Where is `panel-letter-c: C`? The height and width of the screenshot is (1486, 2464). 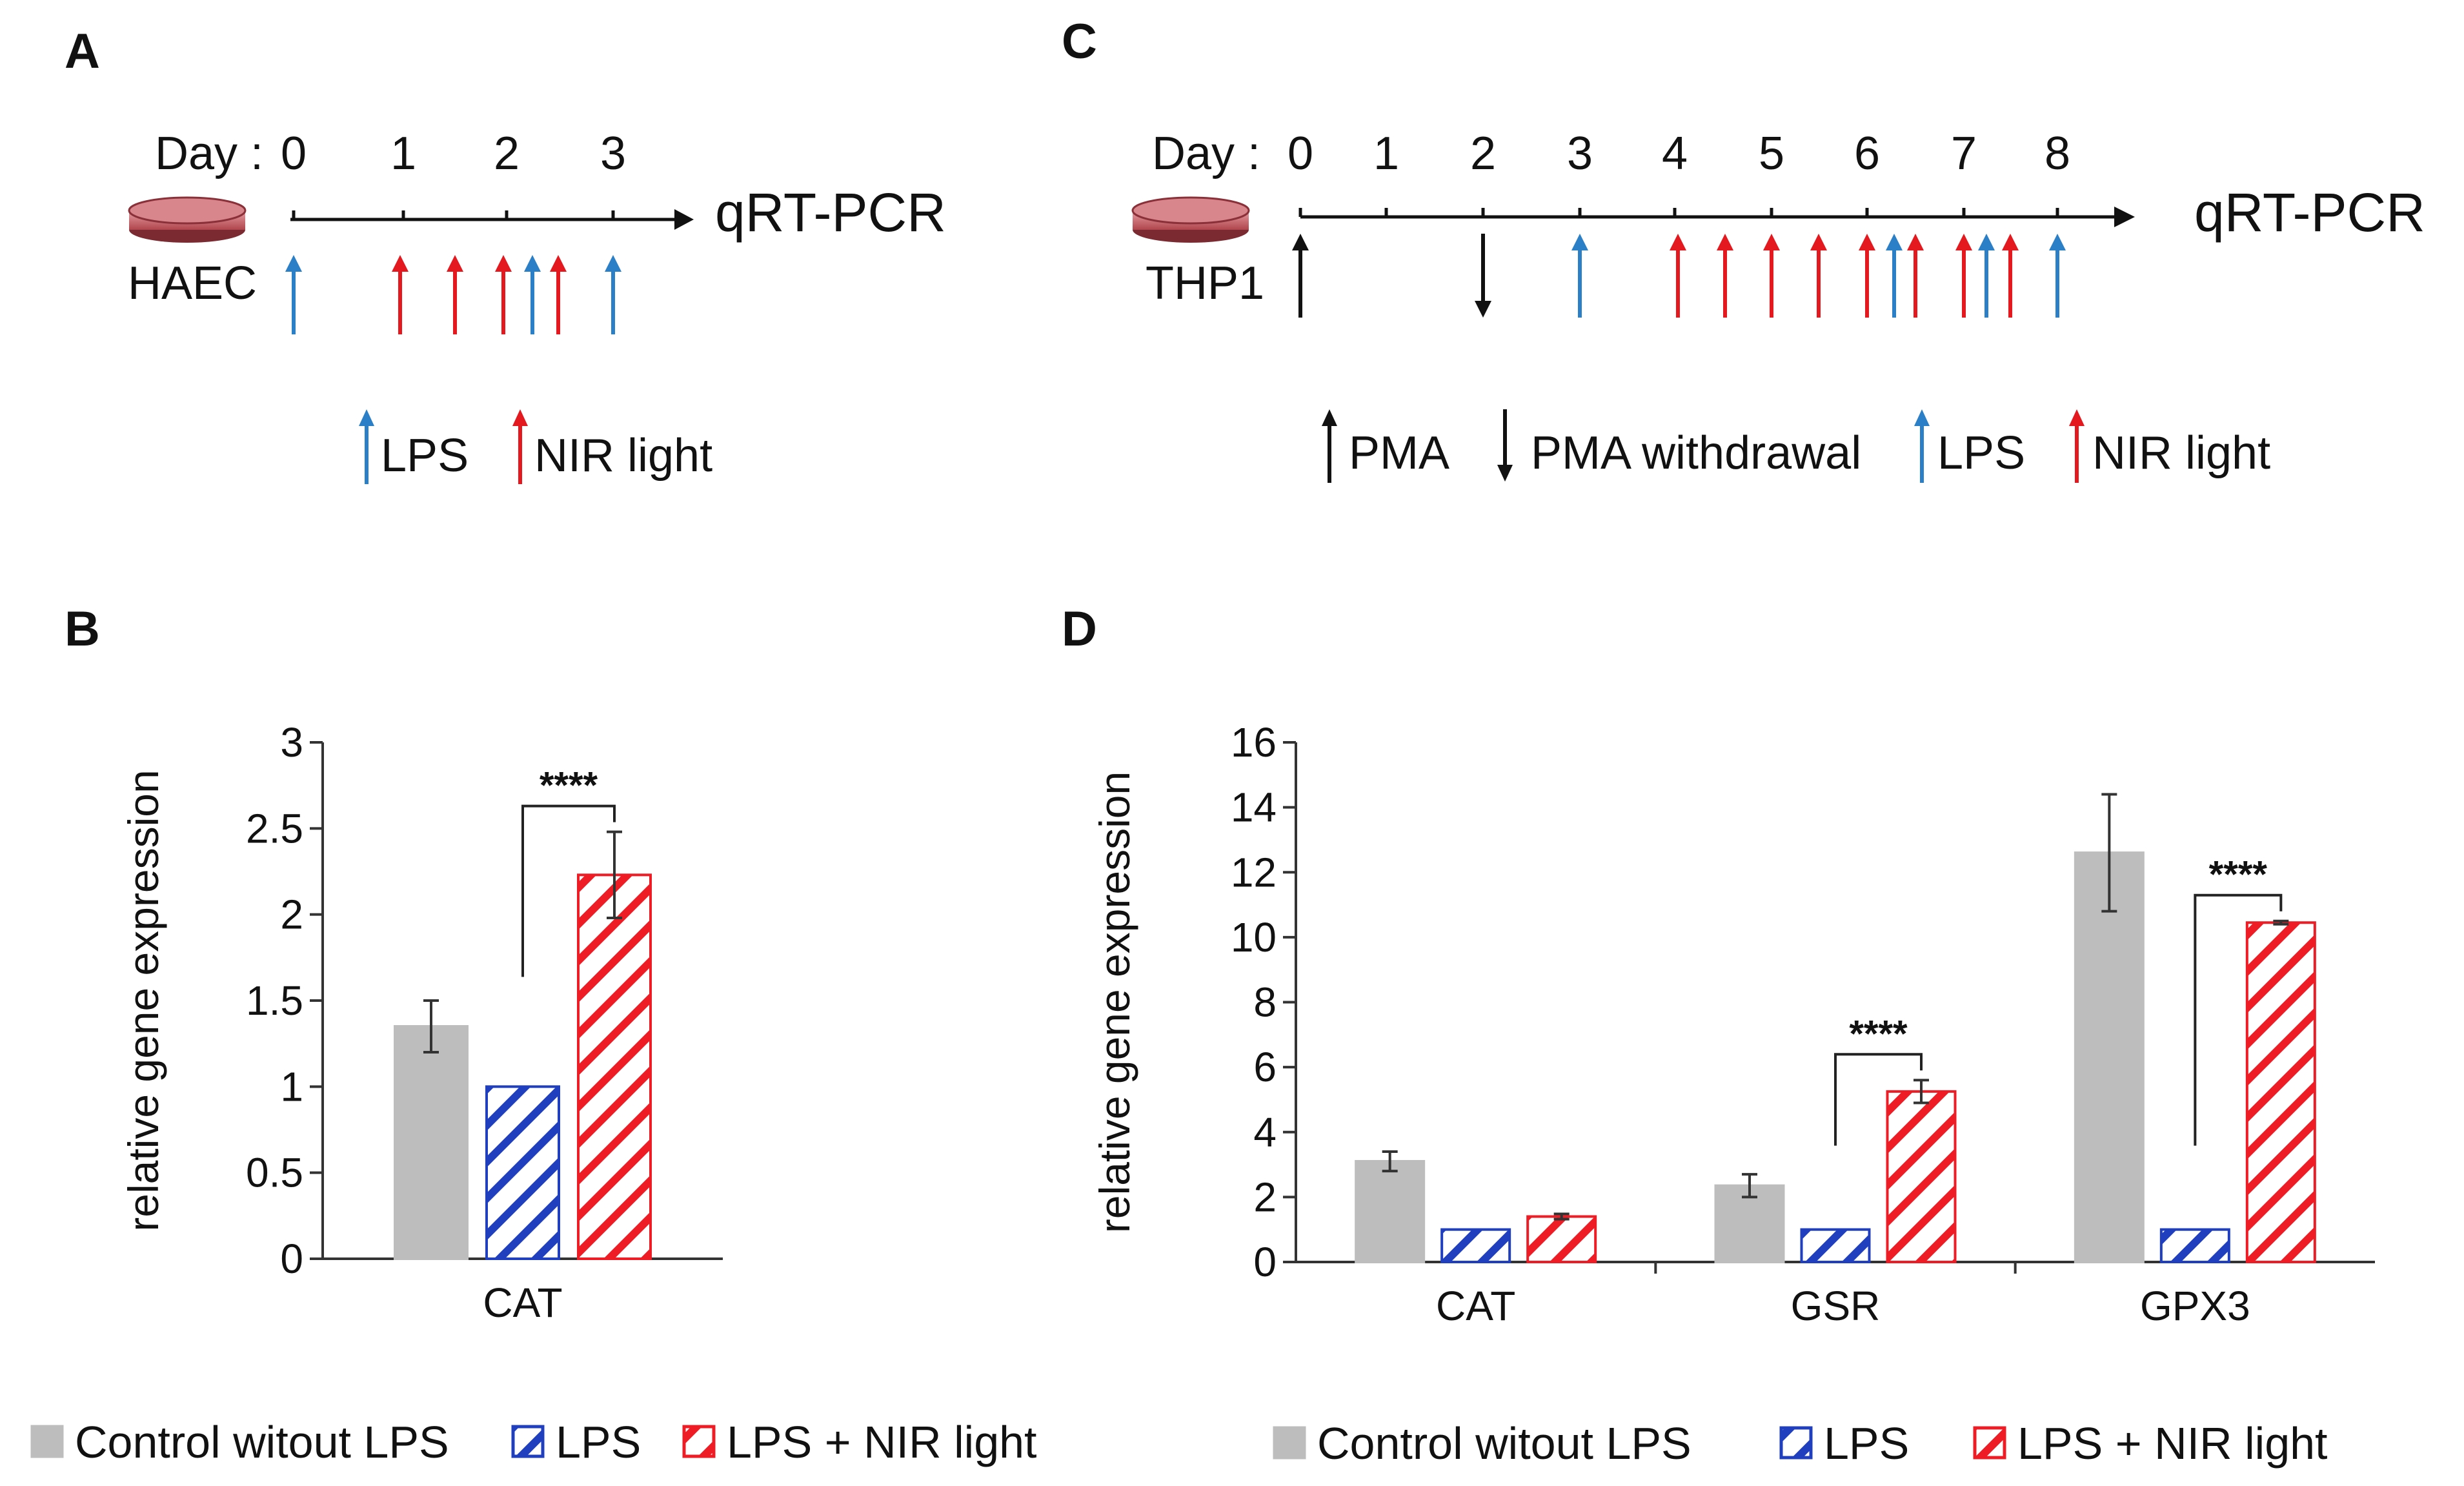 panel-letter-c: C is located at coordinates (1079, 41).